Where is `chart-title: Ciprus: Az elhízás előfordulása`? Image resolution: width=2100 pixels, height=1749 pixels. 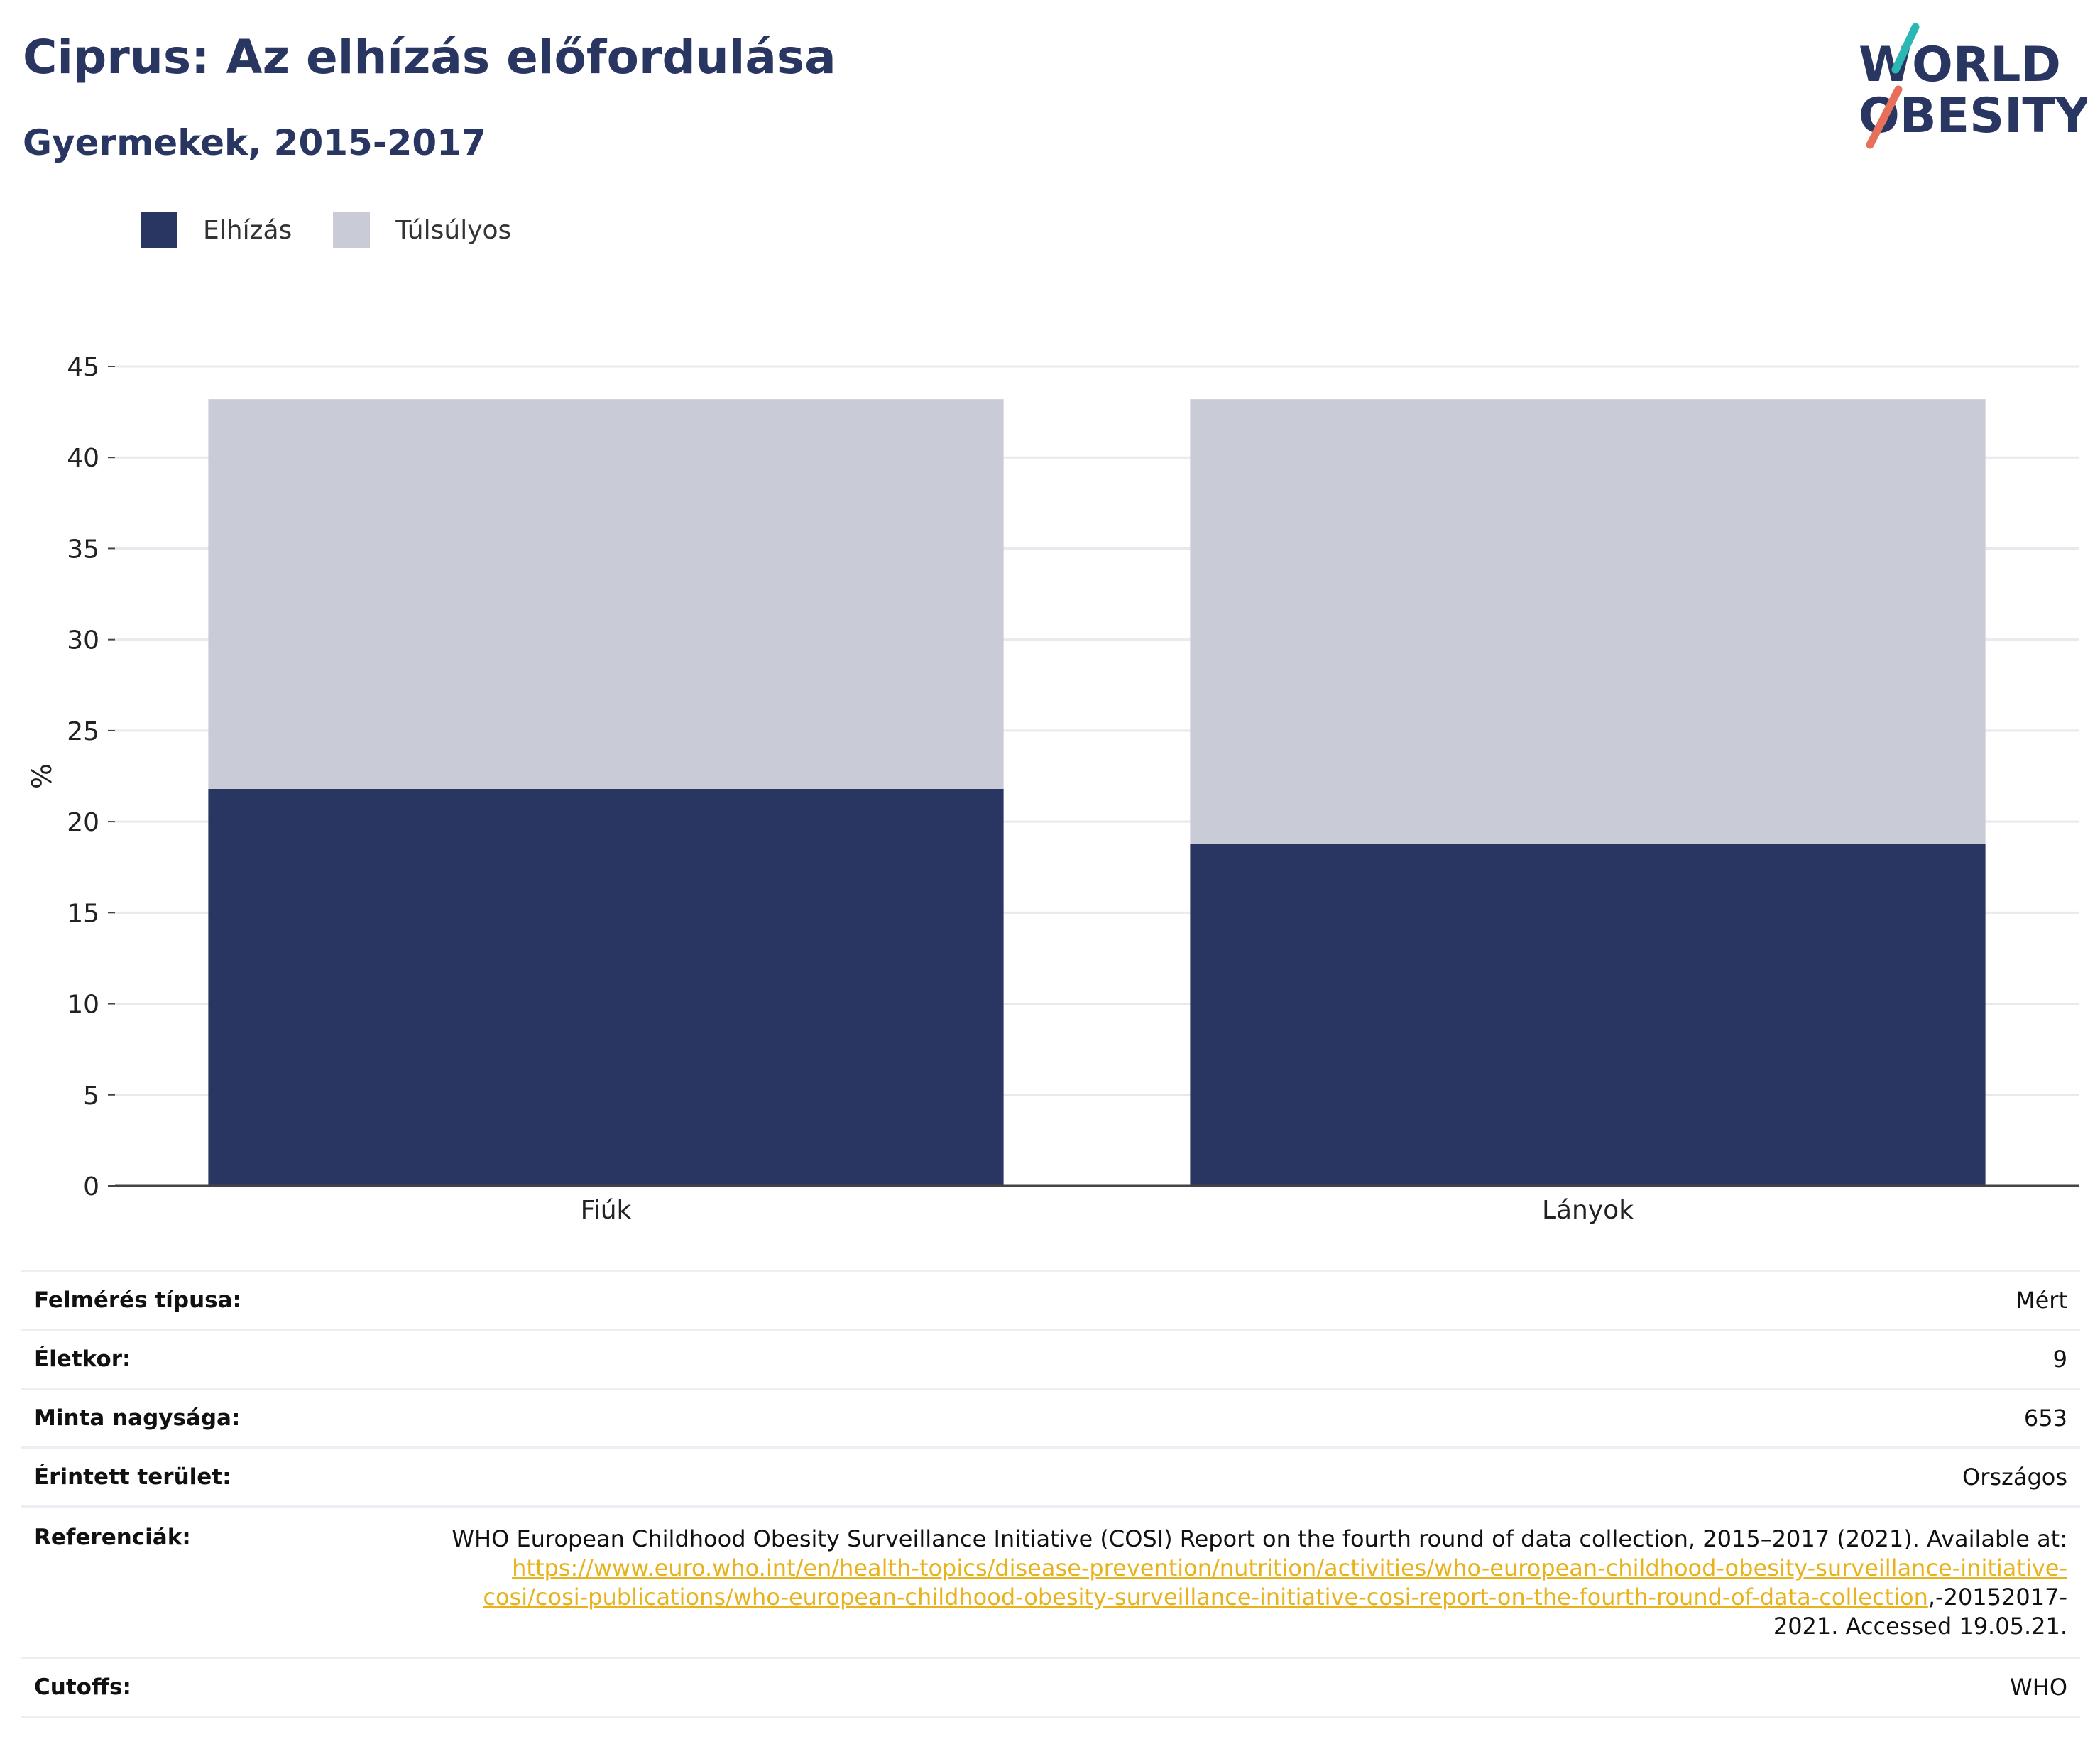
chart-title: Ciprus: Az elhízás előfordulása is located at coordinates (429, 58).